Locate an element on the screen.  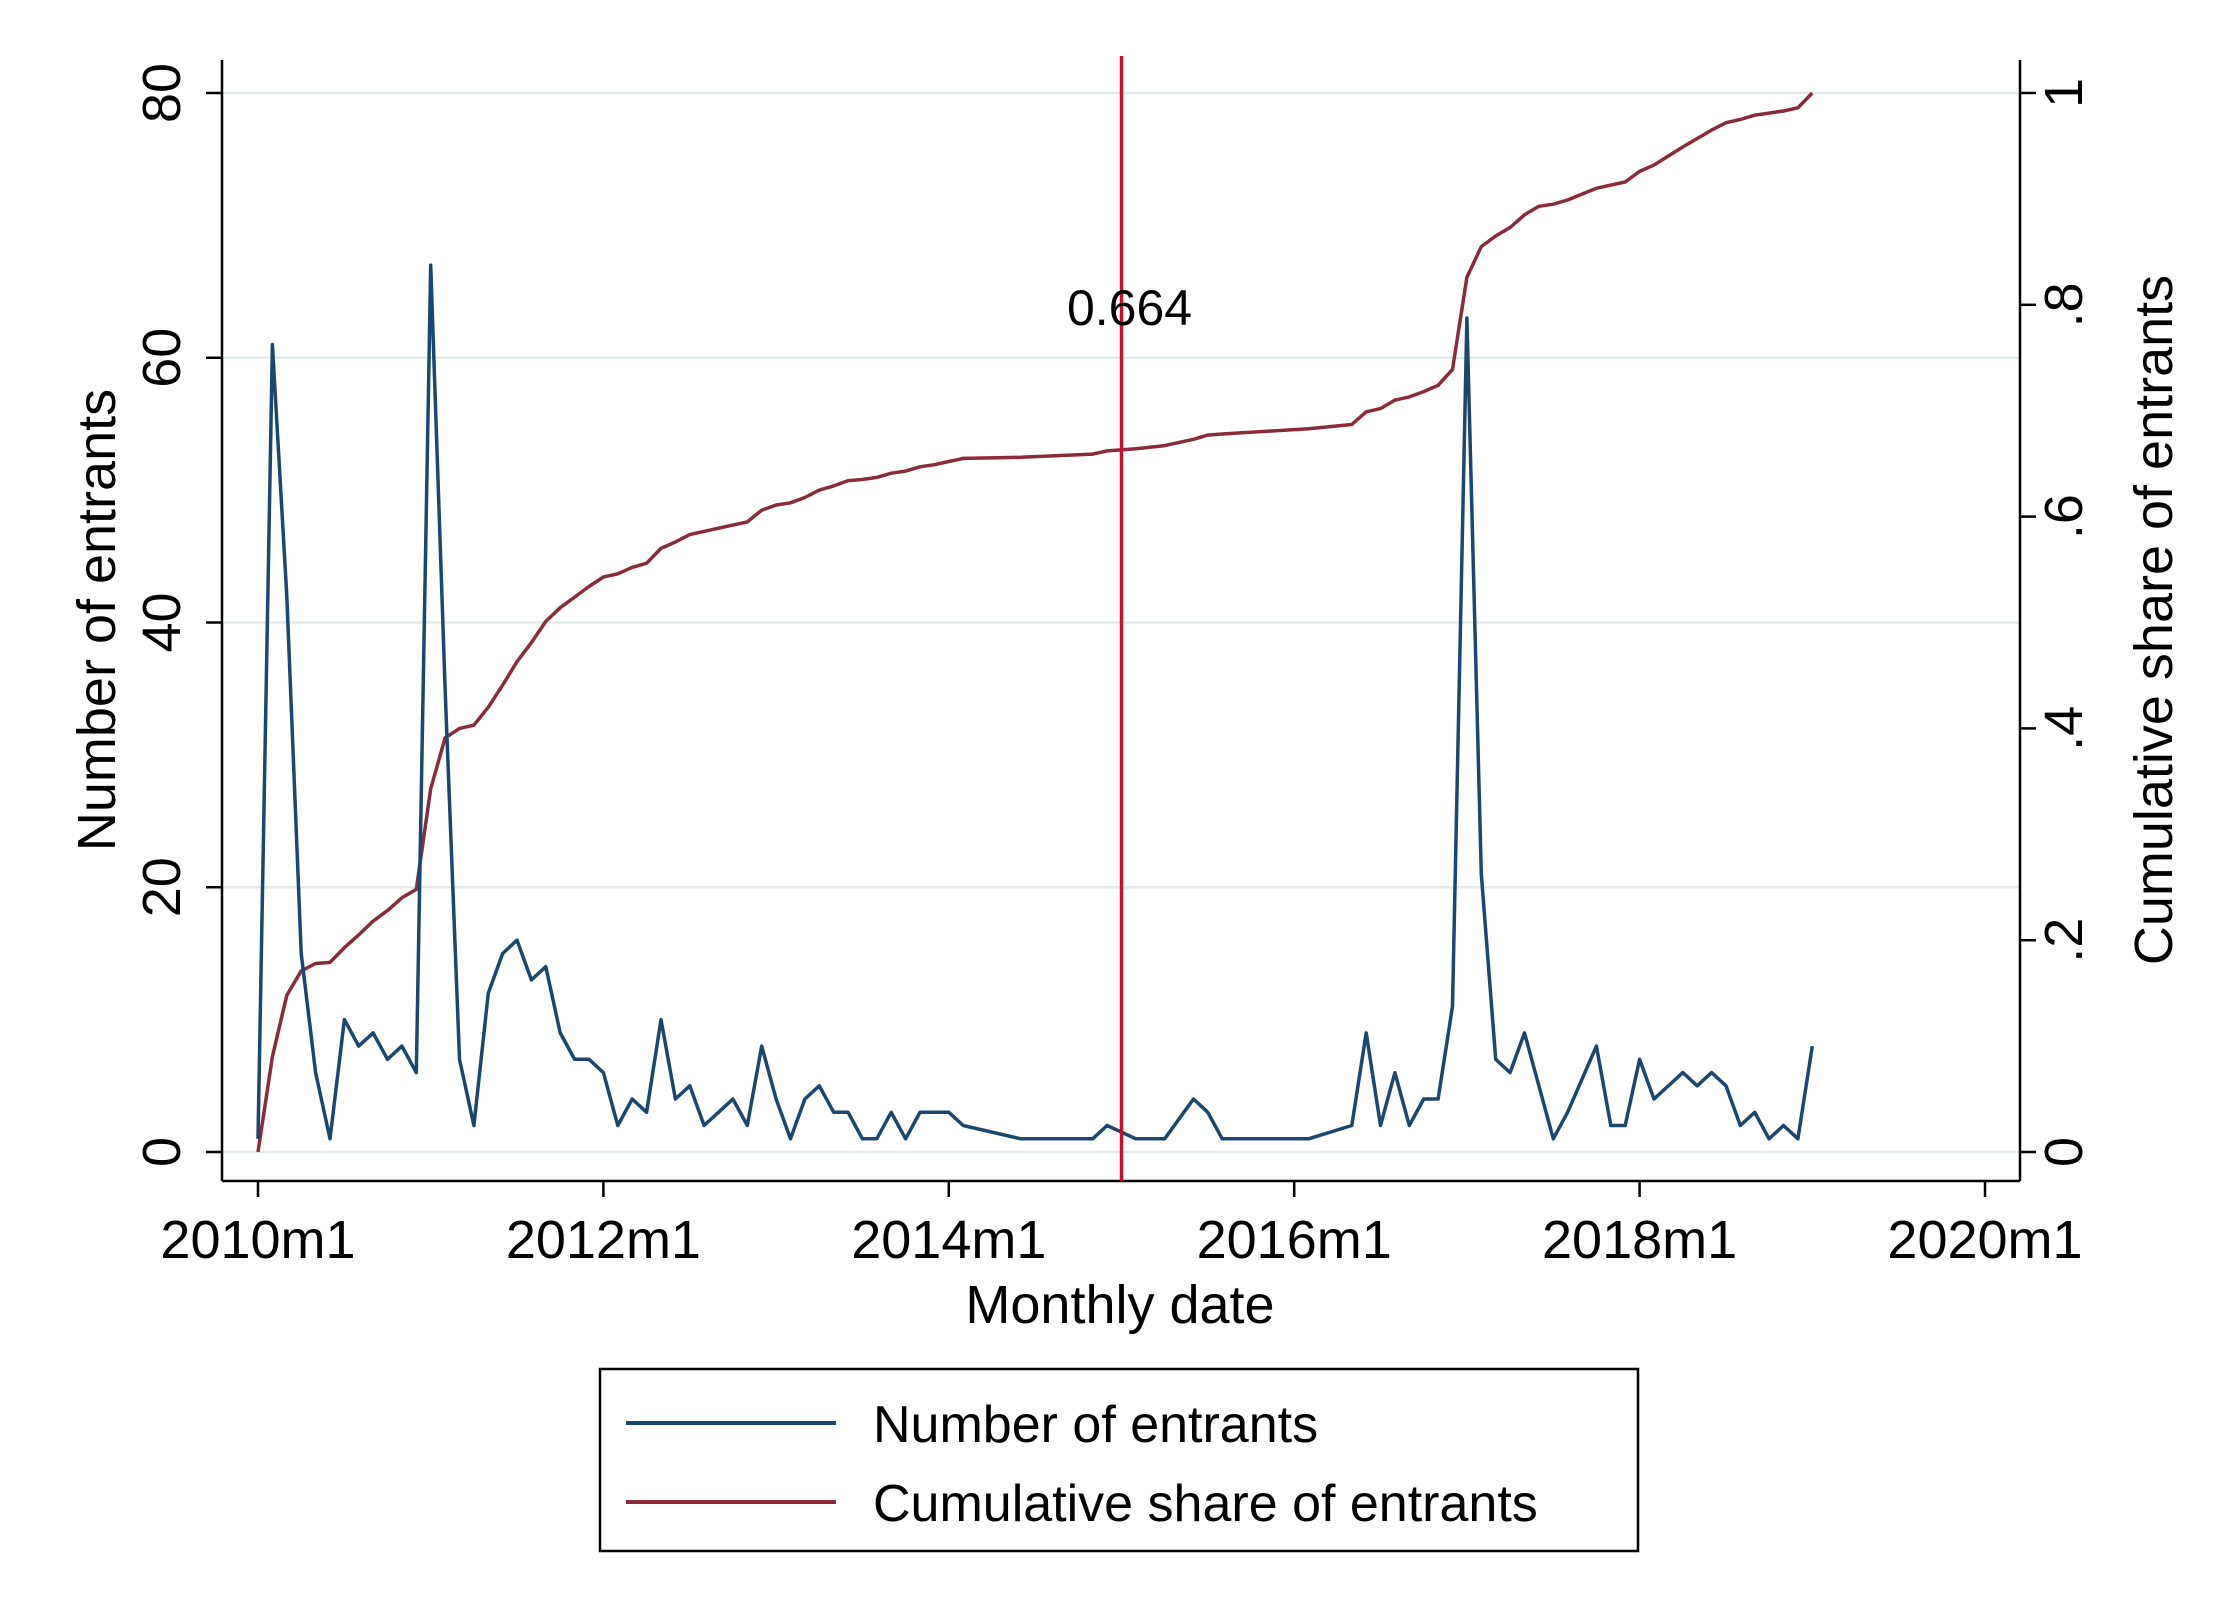
right-y-tick-label: 0 is located at coordinates (2064, 1152).